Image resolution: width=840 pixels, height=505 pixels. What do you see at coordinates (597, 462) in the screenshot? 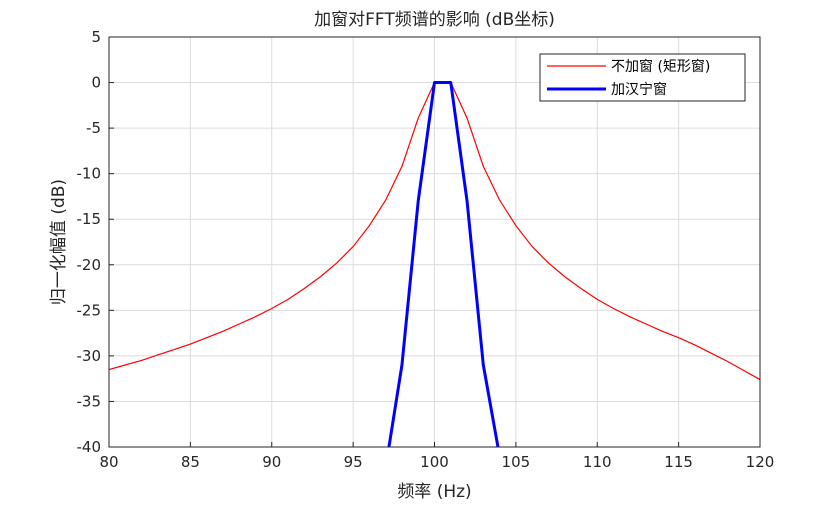
I see `x-tick-label: 110` at bounding box center [597, 462].